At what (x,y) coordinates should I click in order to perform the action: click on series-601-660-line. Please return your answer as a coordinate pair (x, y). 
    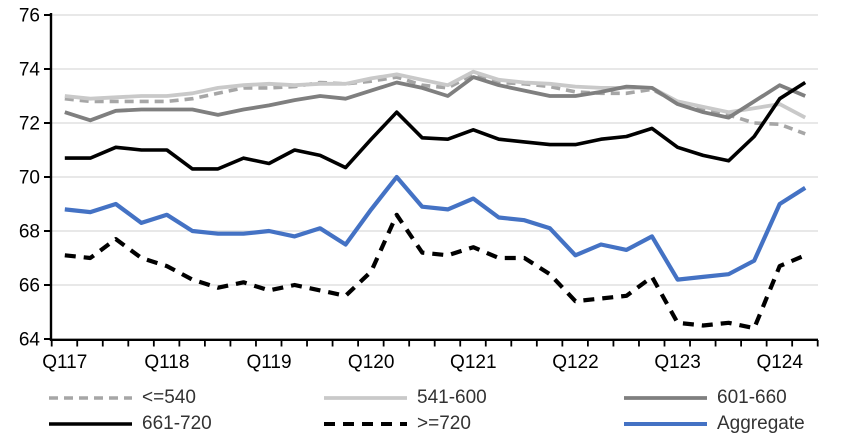
    Looking at the image, I should click on (435, 99).